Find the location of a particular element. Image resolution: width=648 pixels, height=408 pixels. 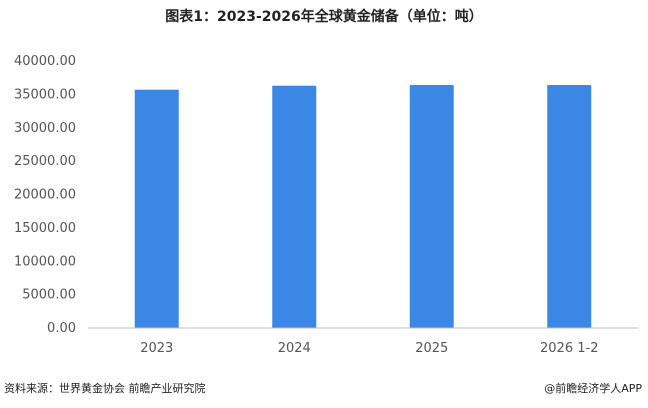

y-tick-label: 30000.00 is located at coordinates (45, 128).